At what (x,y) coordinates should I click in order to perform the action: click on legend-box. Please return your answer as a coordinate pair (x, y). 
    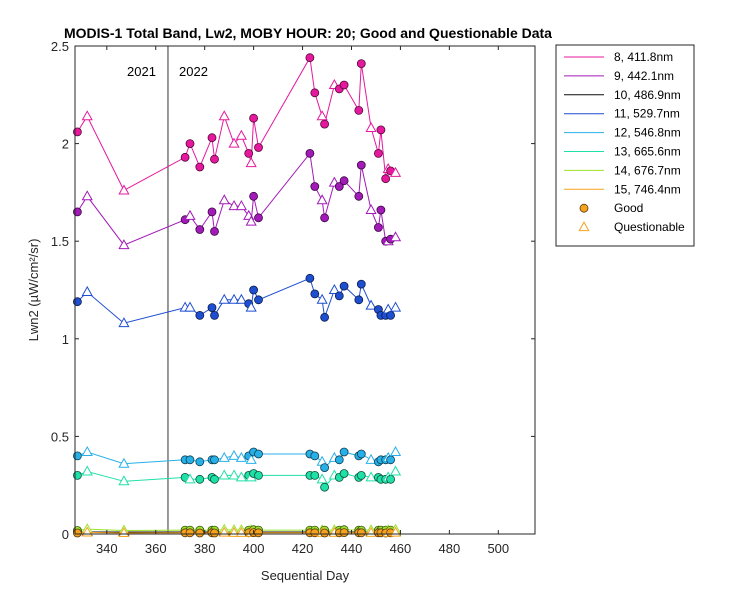
    Looking at the image, I should click on (625, 145).